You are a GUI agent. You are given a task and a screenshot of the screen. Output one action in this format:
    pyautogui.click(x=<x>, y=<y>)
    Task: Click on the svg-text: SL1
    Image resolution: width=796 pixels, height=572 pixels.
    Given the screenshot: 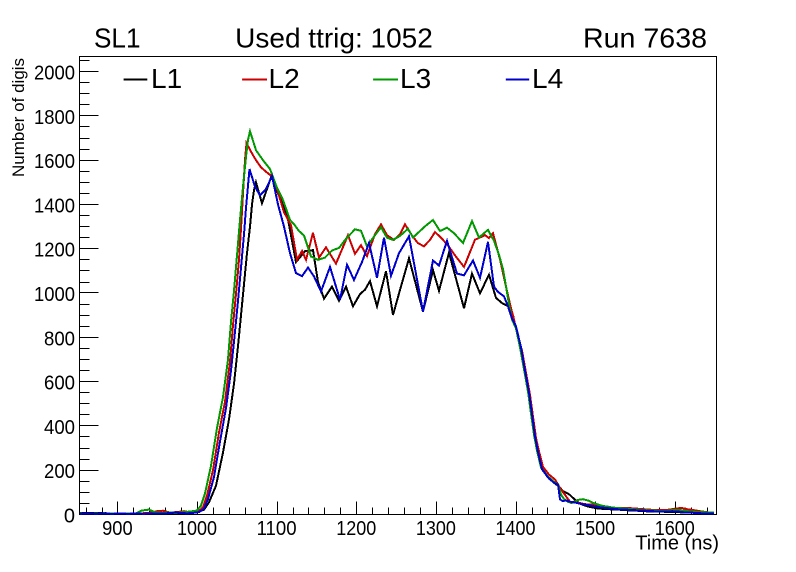 What is the action you would take?
    pyautogui.click(x=117, y=38)
    